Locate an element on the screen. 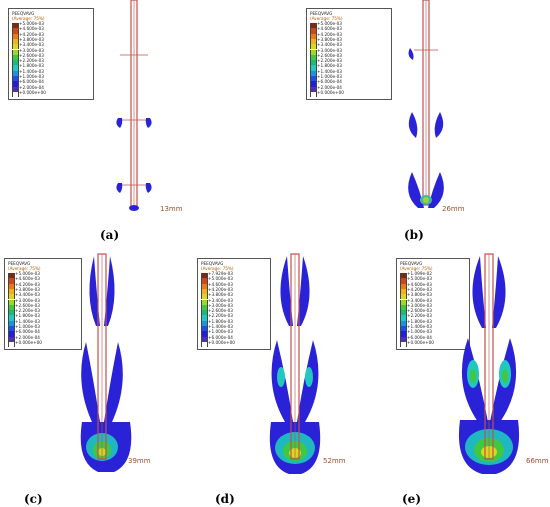 Image resolution: width=550 pixels, height=507 pixels. panel-label: (e) is located at coordinates (411, 499).